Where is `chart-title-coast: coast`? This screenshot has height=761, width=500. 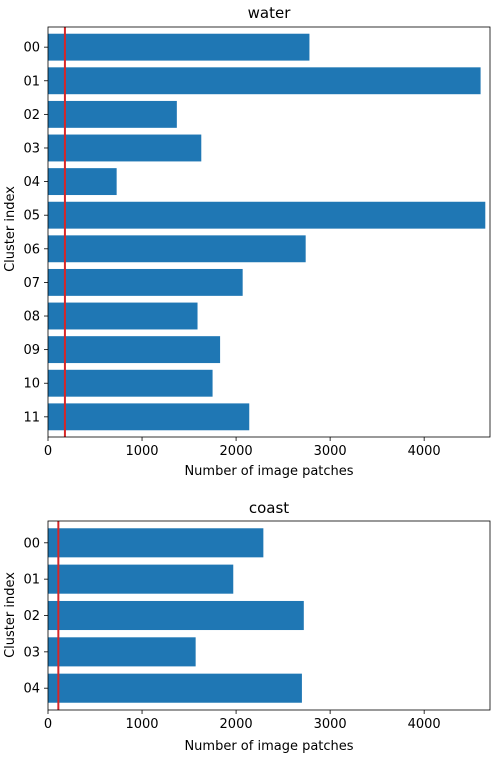
chart-title-coast: coast is located at coordinates (269, 508).